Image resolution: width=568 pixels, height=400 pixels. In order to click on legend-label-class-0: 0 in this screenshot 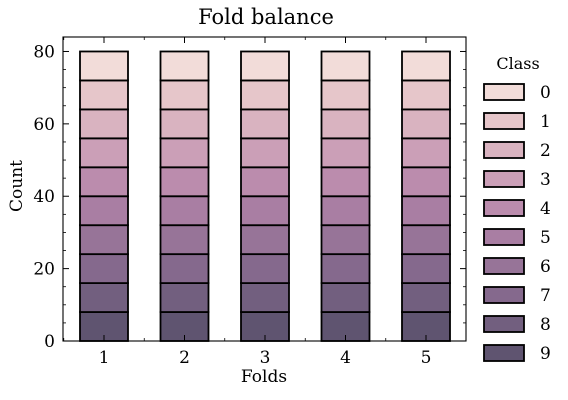, I will do `click(545, 93)`.